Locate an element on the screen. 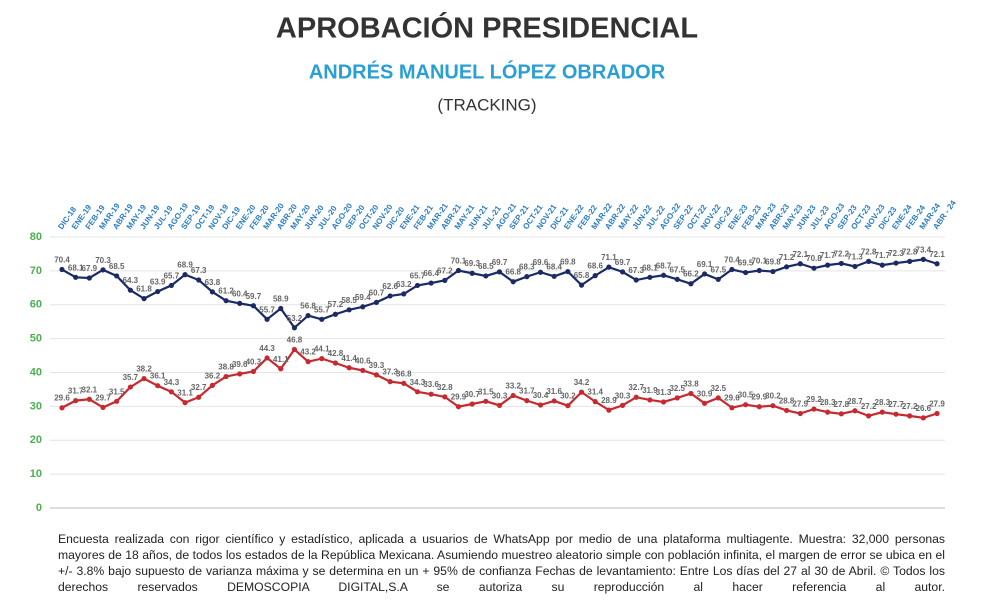 This screenshot has width=988, height=610. data-label: 40.6 is located at coordinates (363, 360).